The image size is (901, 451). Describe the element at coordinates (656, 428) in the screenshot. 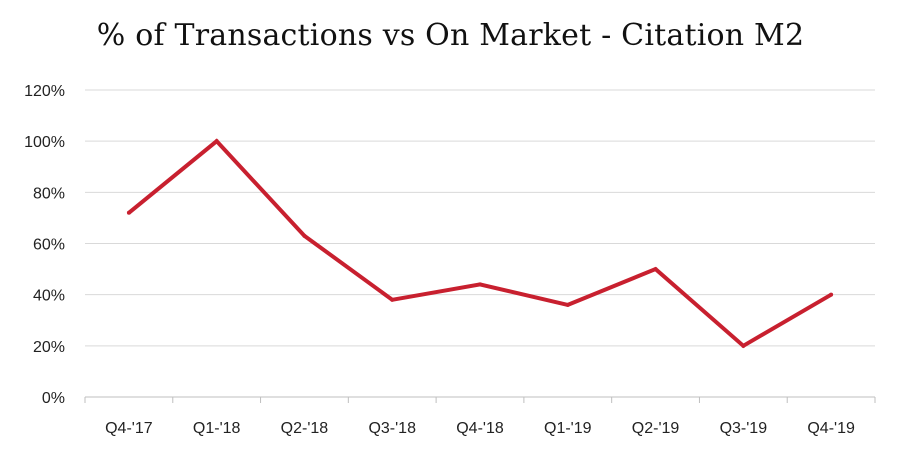

I see `x-tick-label: Q2-'19` at that location.